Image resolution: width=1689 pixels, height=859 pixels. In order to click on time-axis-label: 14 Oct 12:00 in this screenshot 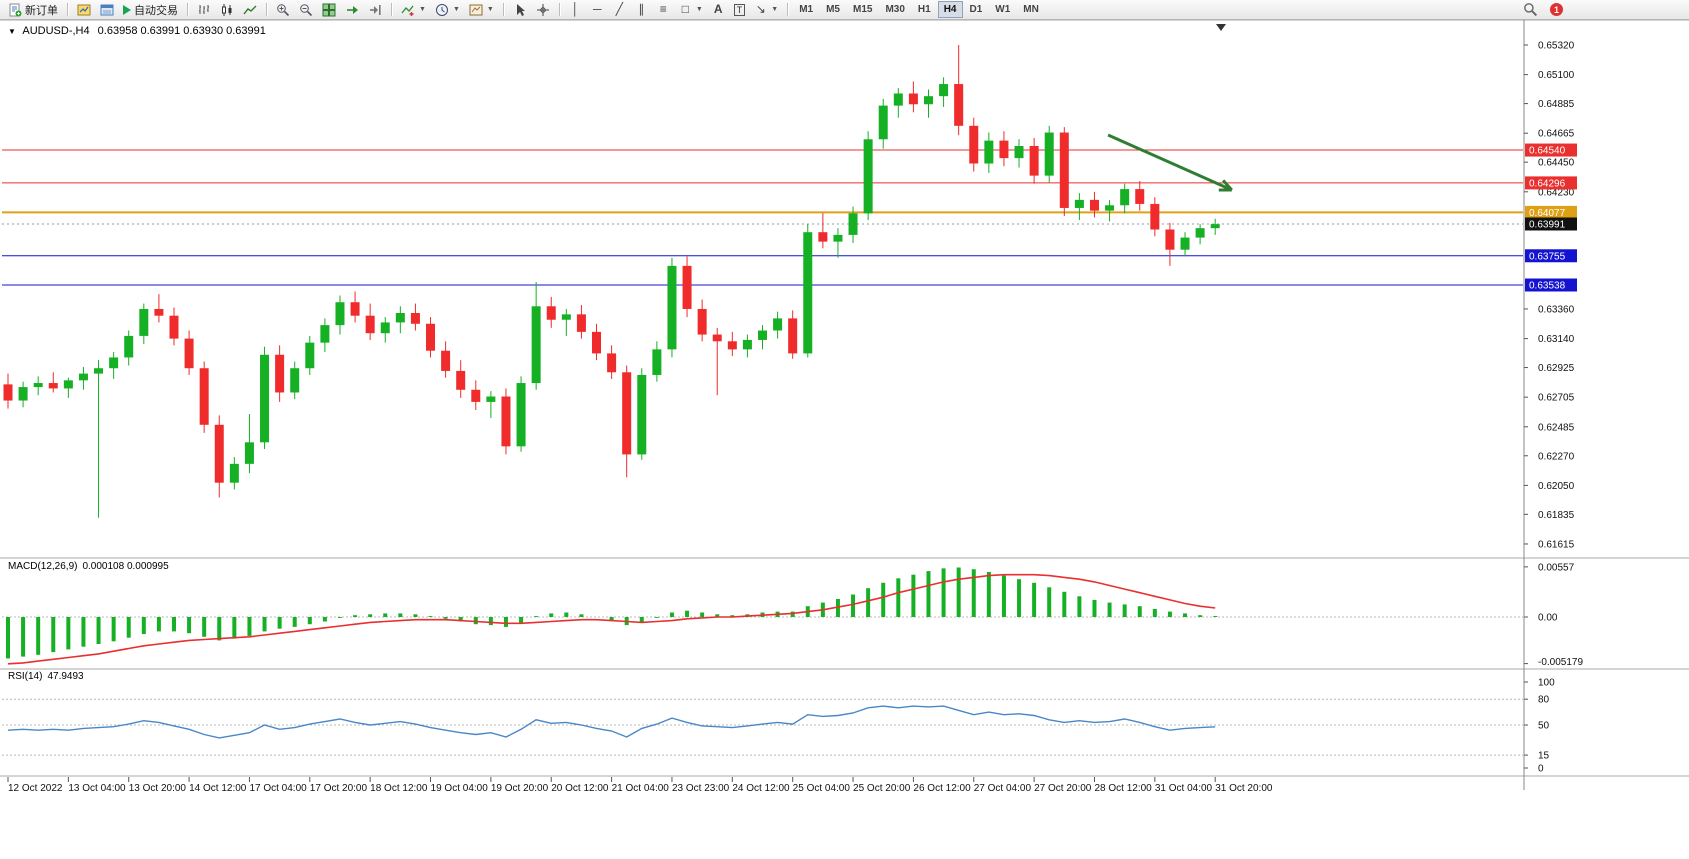, I will do `click(218, 788)`.